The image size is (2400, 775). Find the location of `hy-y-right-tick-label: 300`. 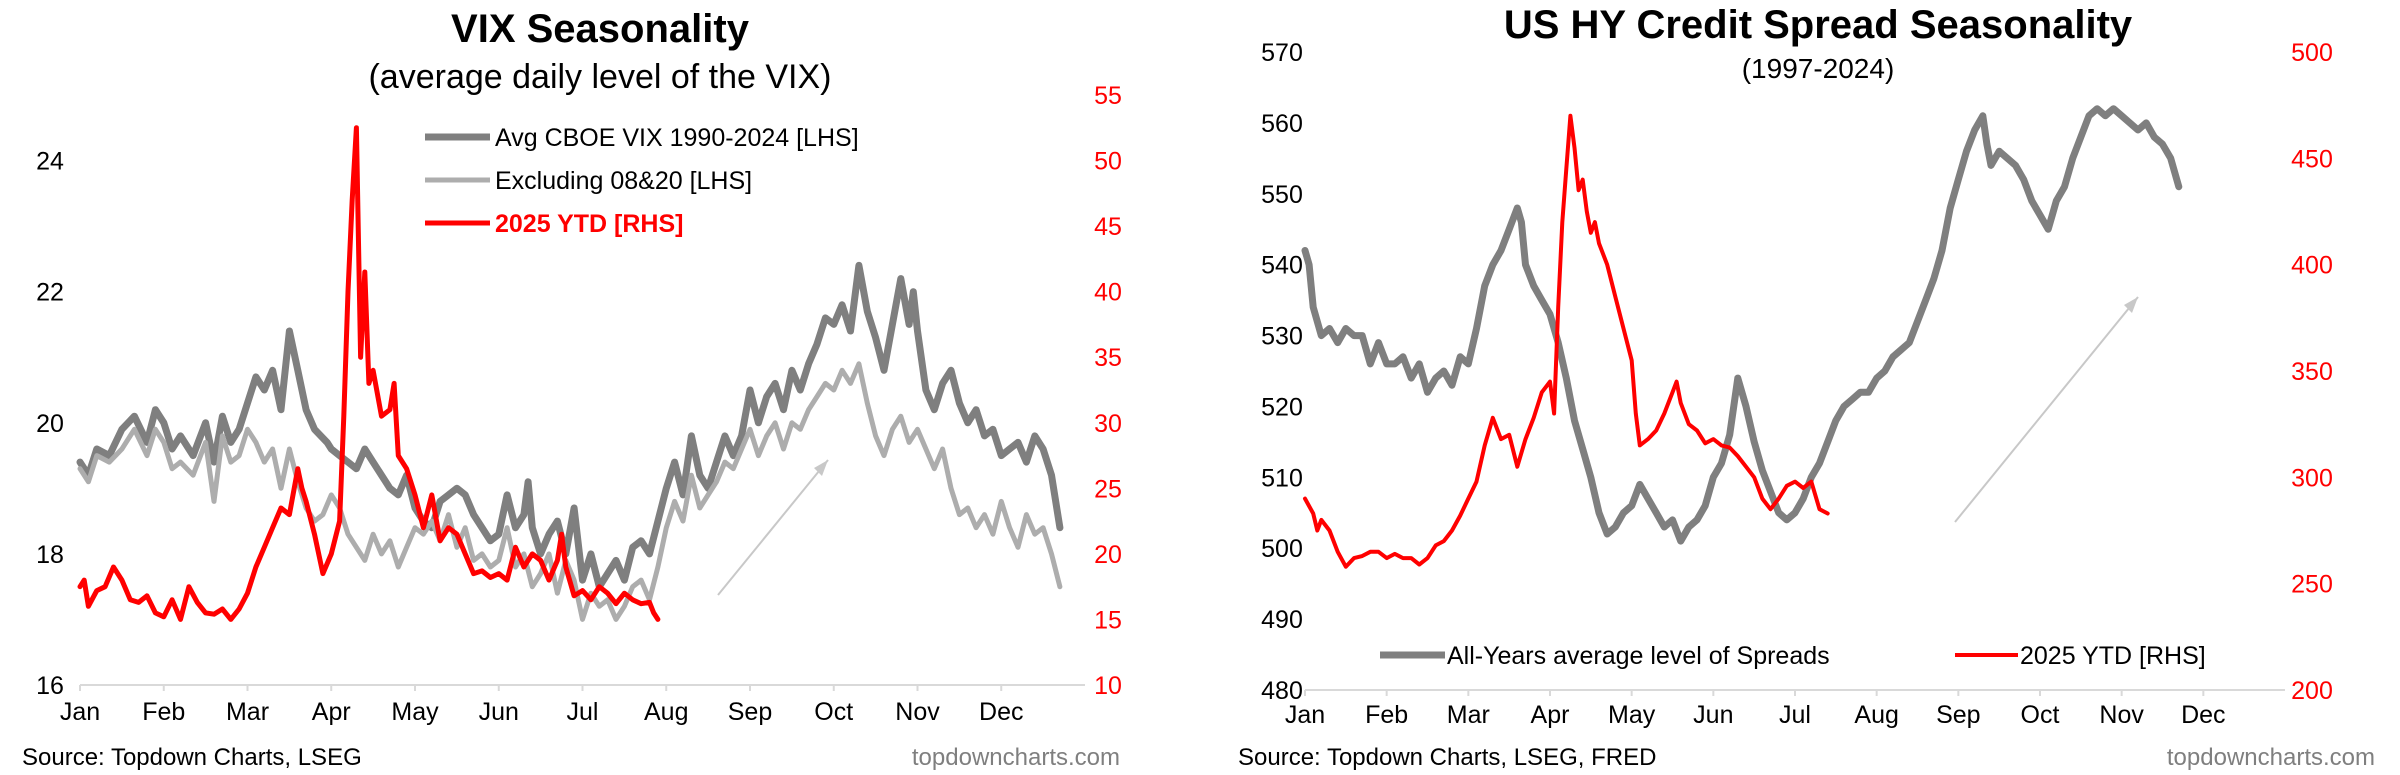

hy-y-right-tick-label: 300 is located at coordinates (2312, 478).